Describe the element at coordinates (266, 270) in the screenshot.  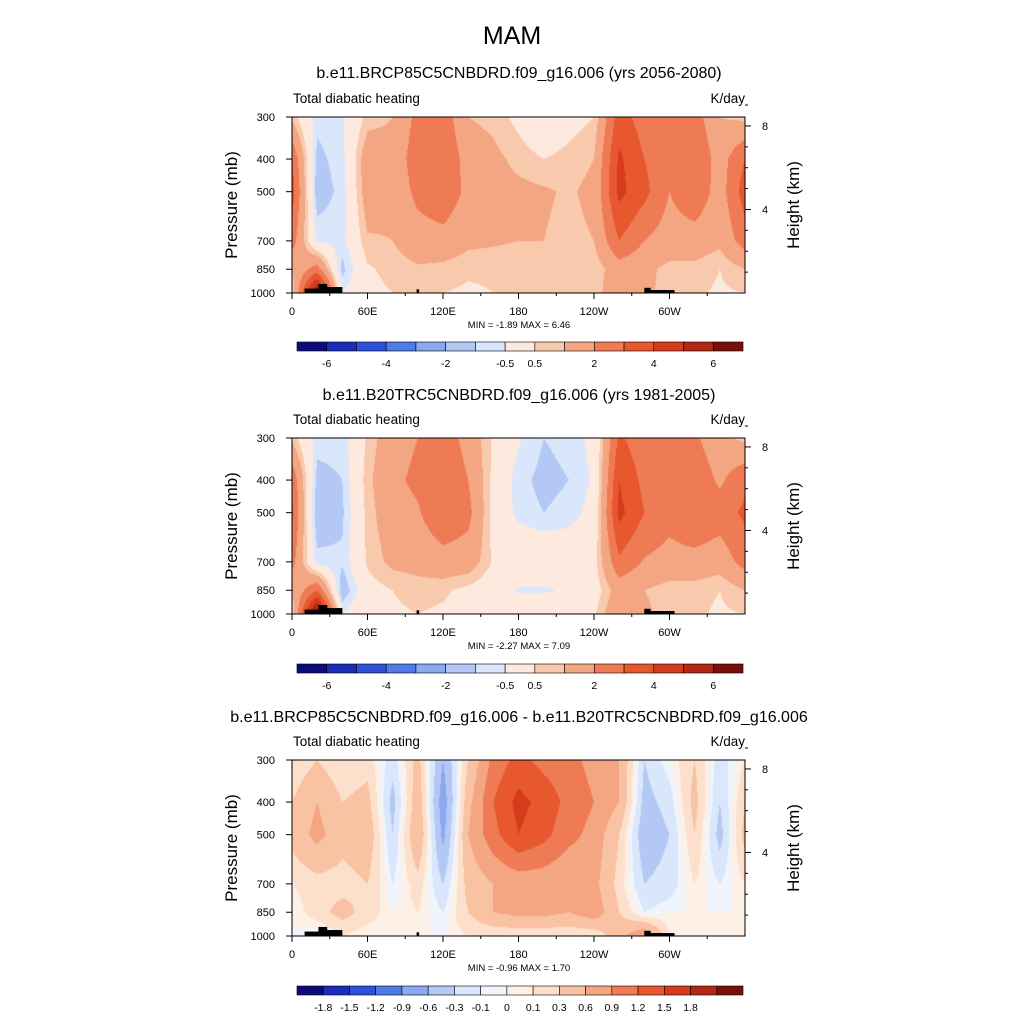
I see `y-tick-label: 850` at that location.